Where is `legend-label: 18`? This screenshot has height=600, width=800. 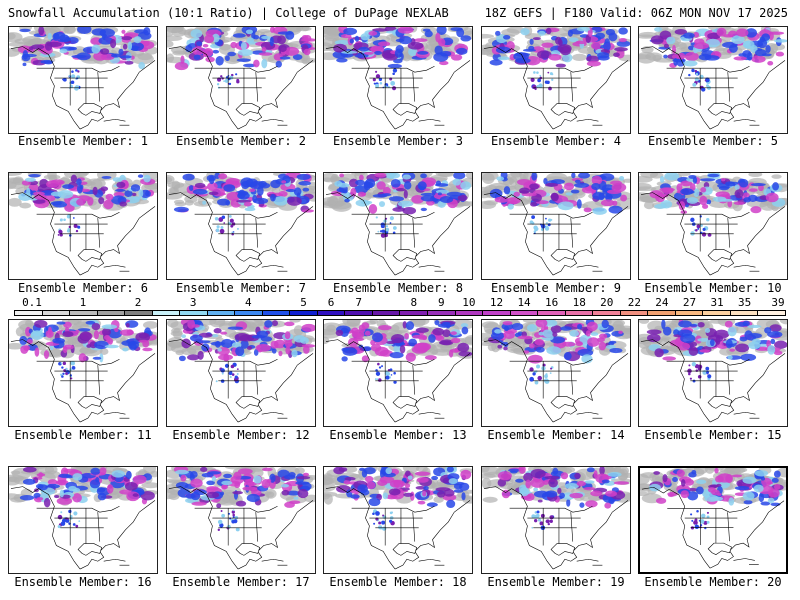 legend-label: 18 is located at coordinates (579, 302).